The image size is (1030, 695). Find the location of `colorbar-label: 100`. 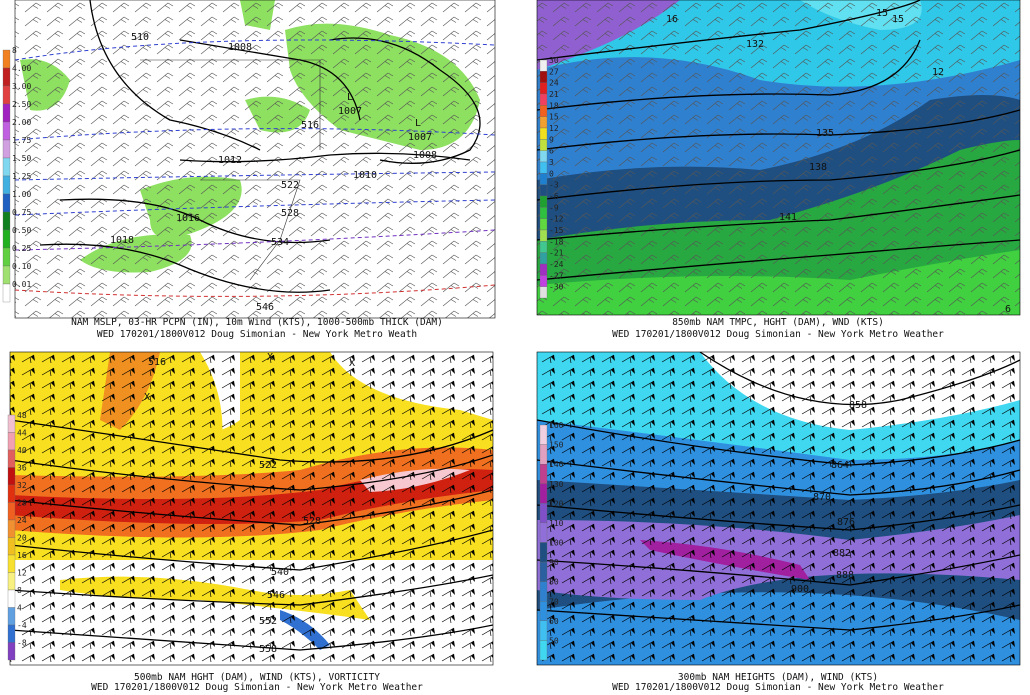

colorbar-label: 100 is located at coordinates (556, 543).